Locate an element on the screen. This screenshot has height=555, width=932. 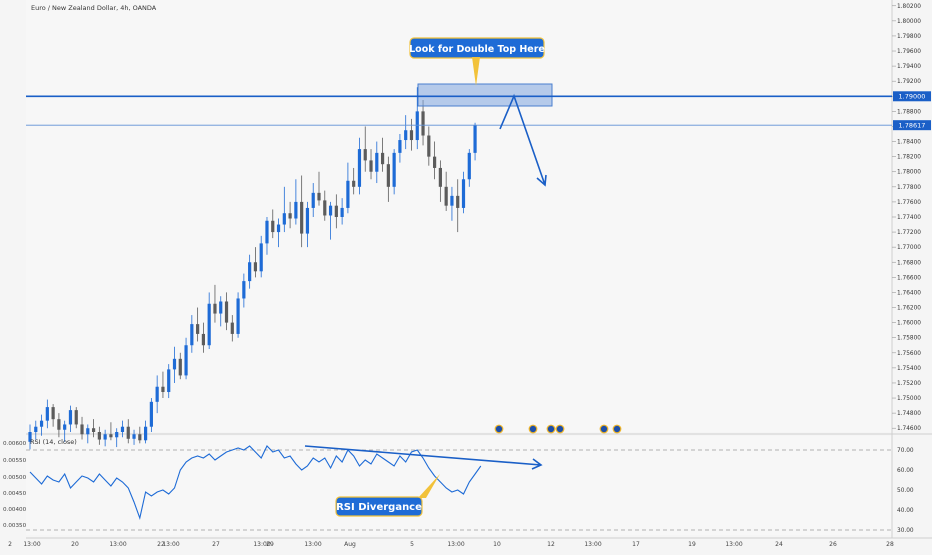
price-tick-label: 1.79200 is located at coordinates (909, 82).